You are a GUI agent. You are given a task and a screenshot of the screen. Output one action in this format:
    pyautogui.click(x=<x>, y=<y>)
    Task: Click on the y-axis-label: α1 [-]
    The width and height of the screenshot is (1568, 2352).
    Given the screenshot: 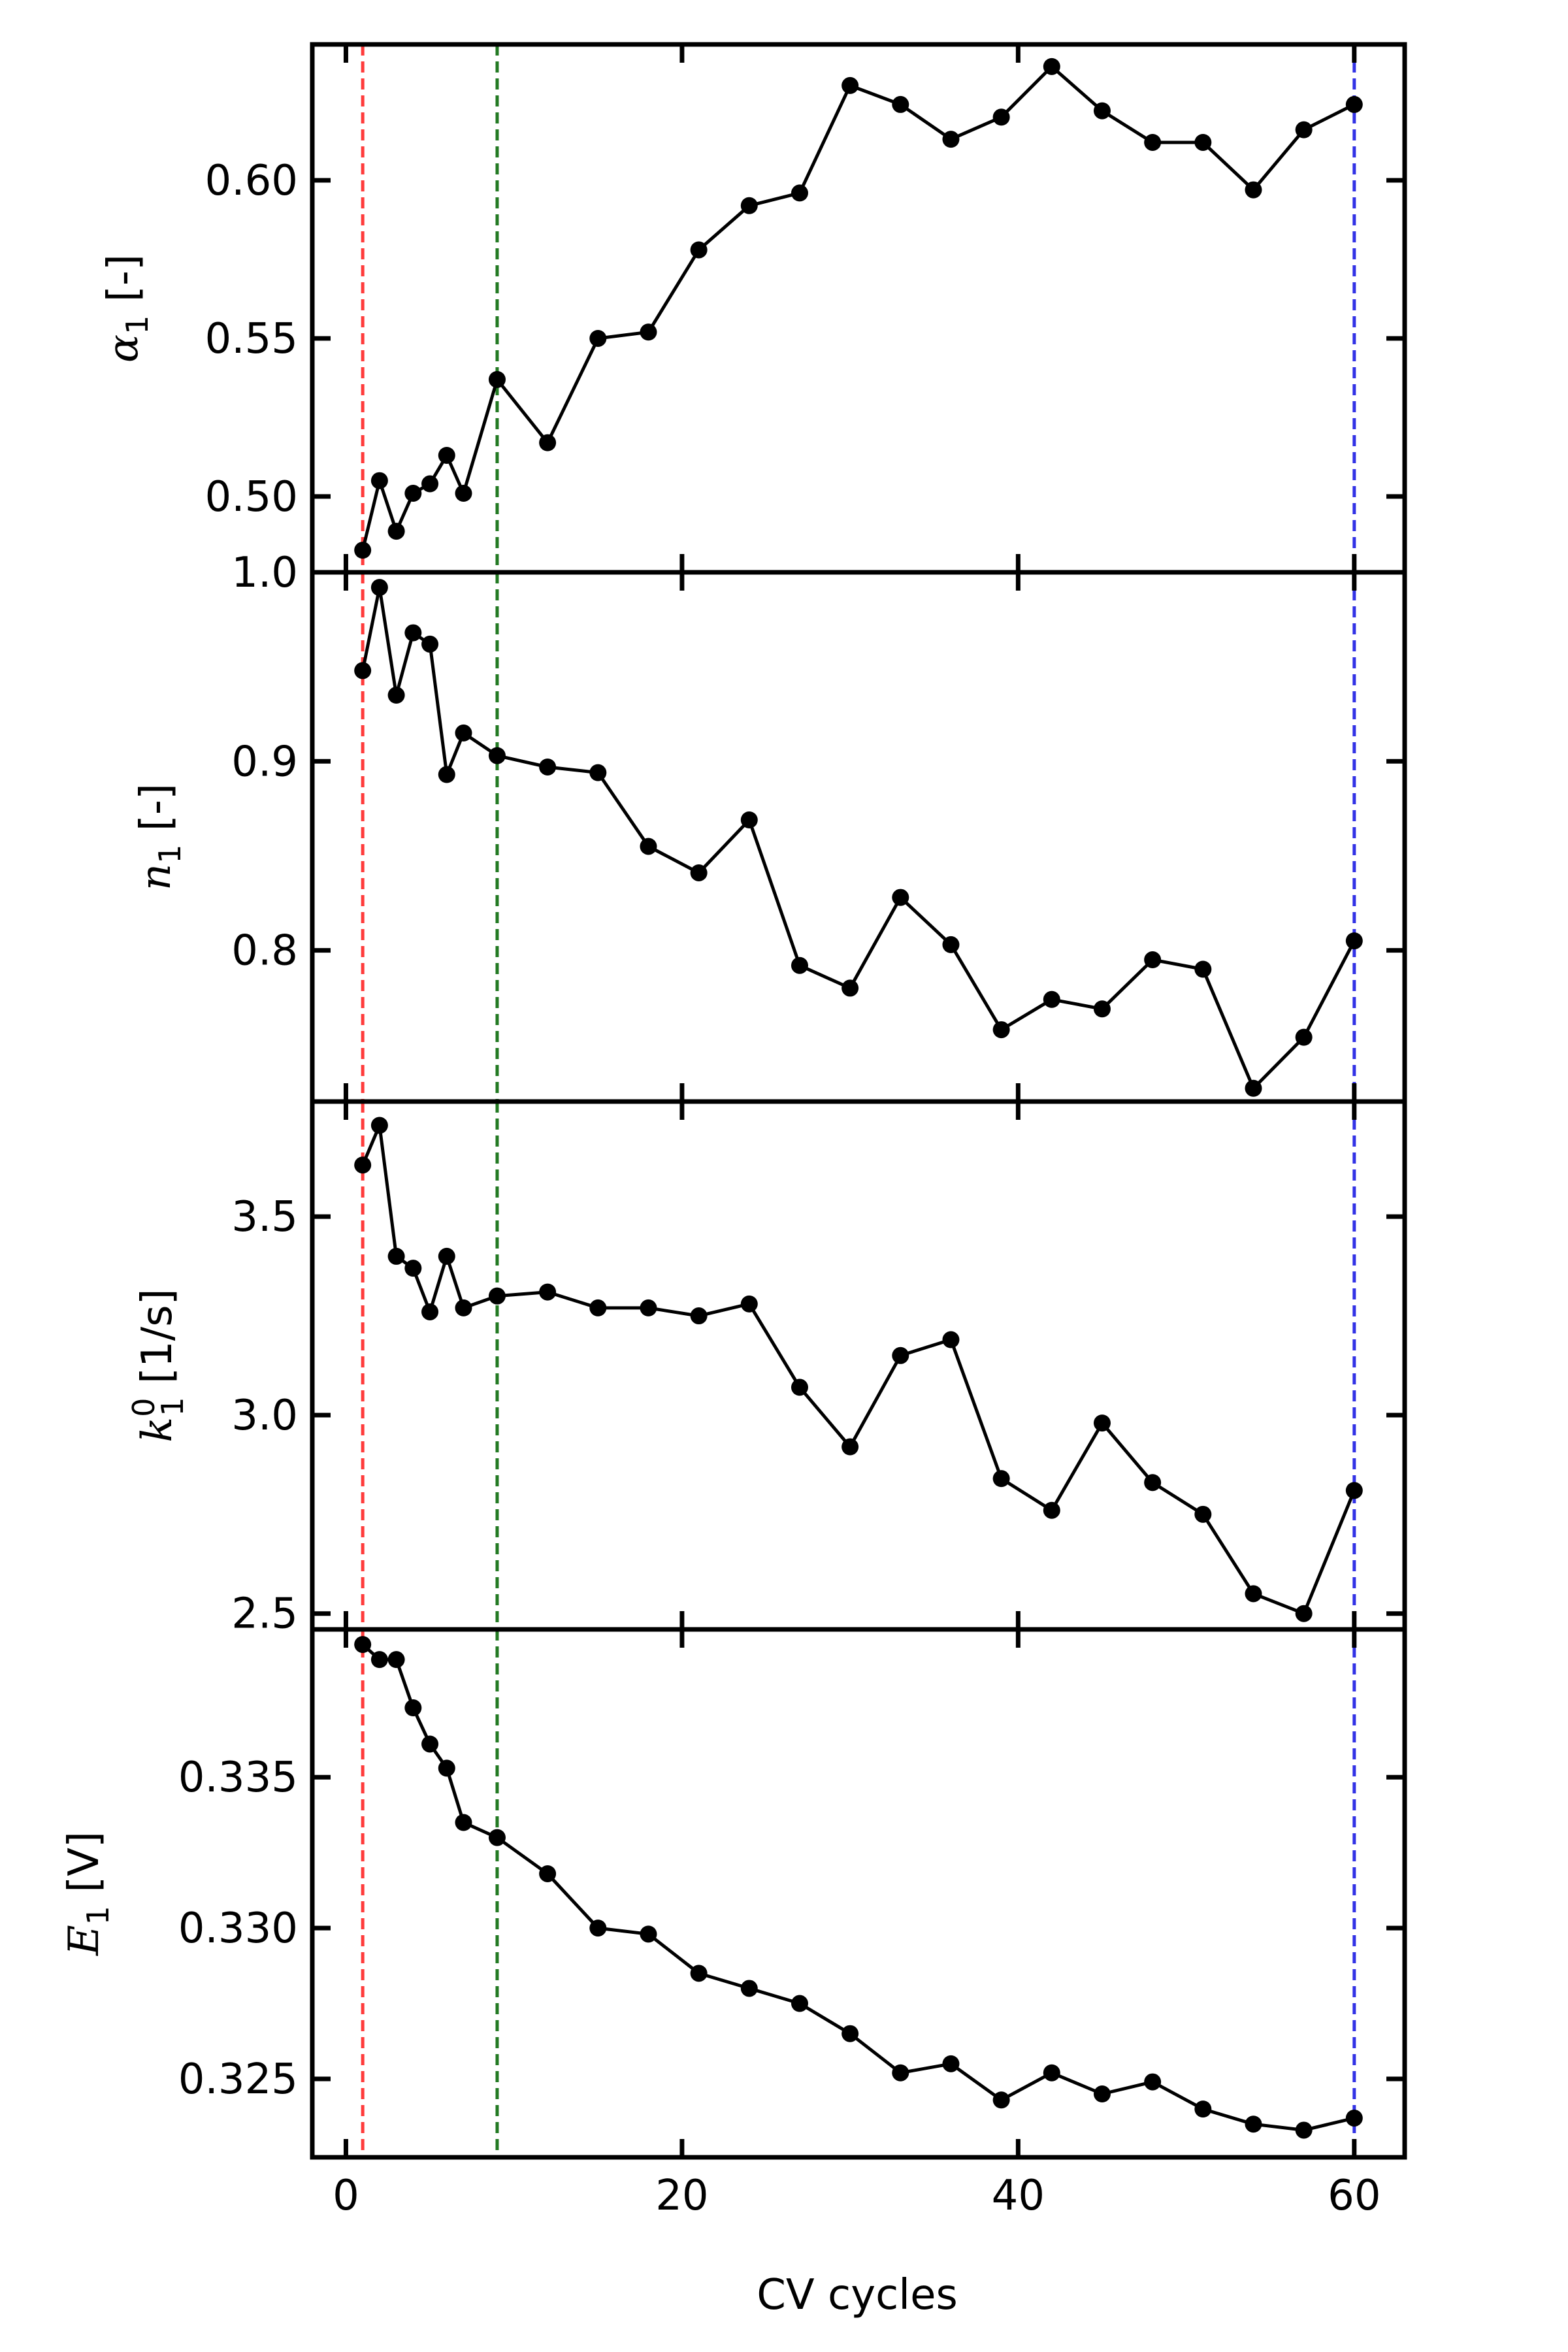 What is the action you would take?
    pyautogui.click(x=127, y=308)
    